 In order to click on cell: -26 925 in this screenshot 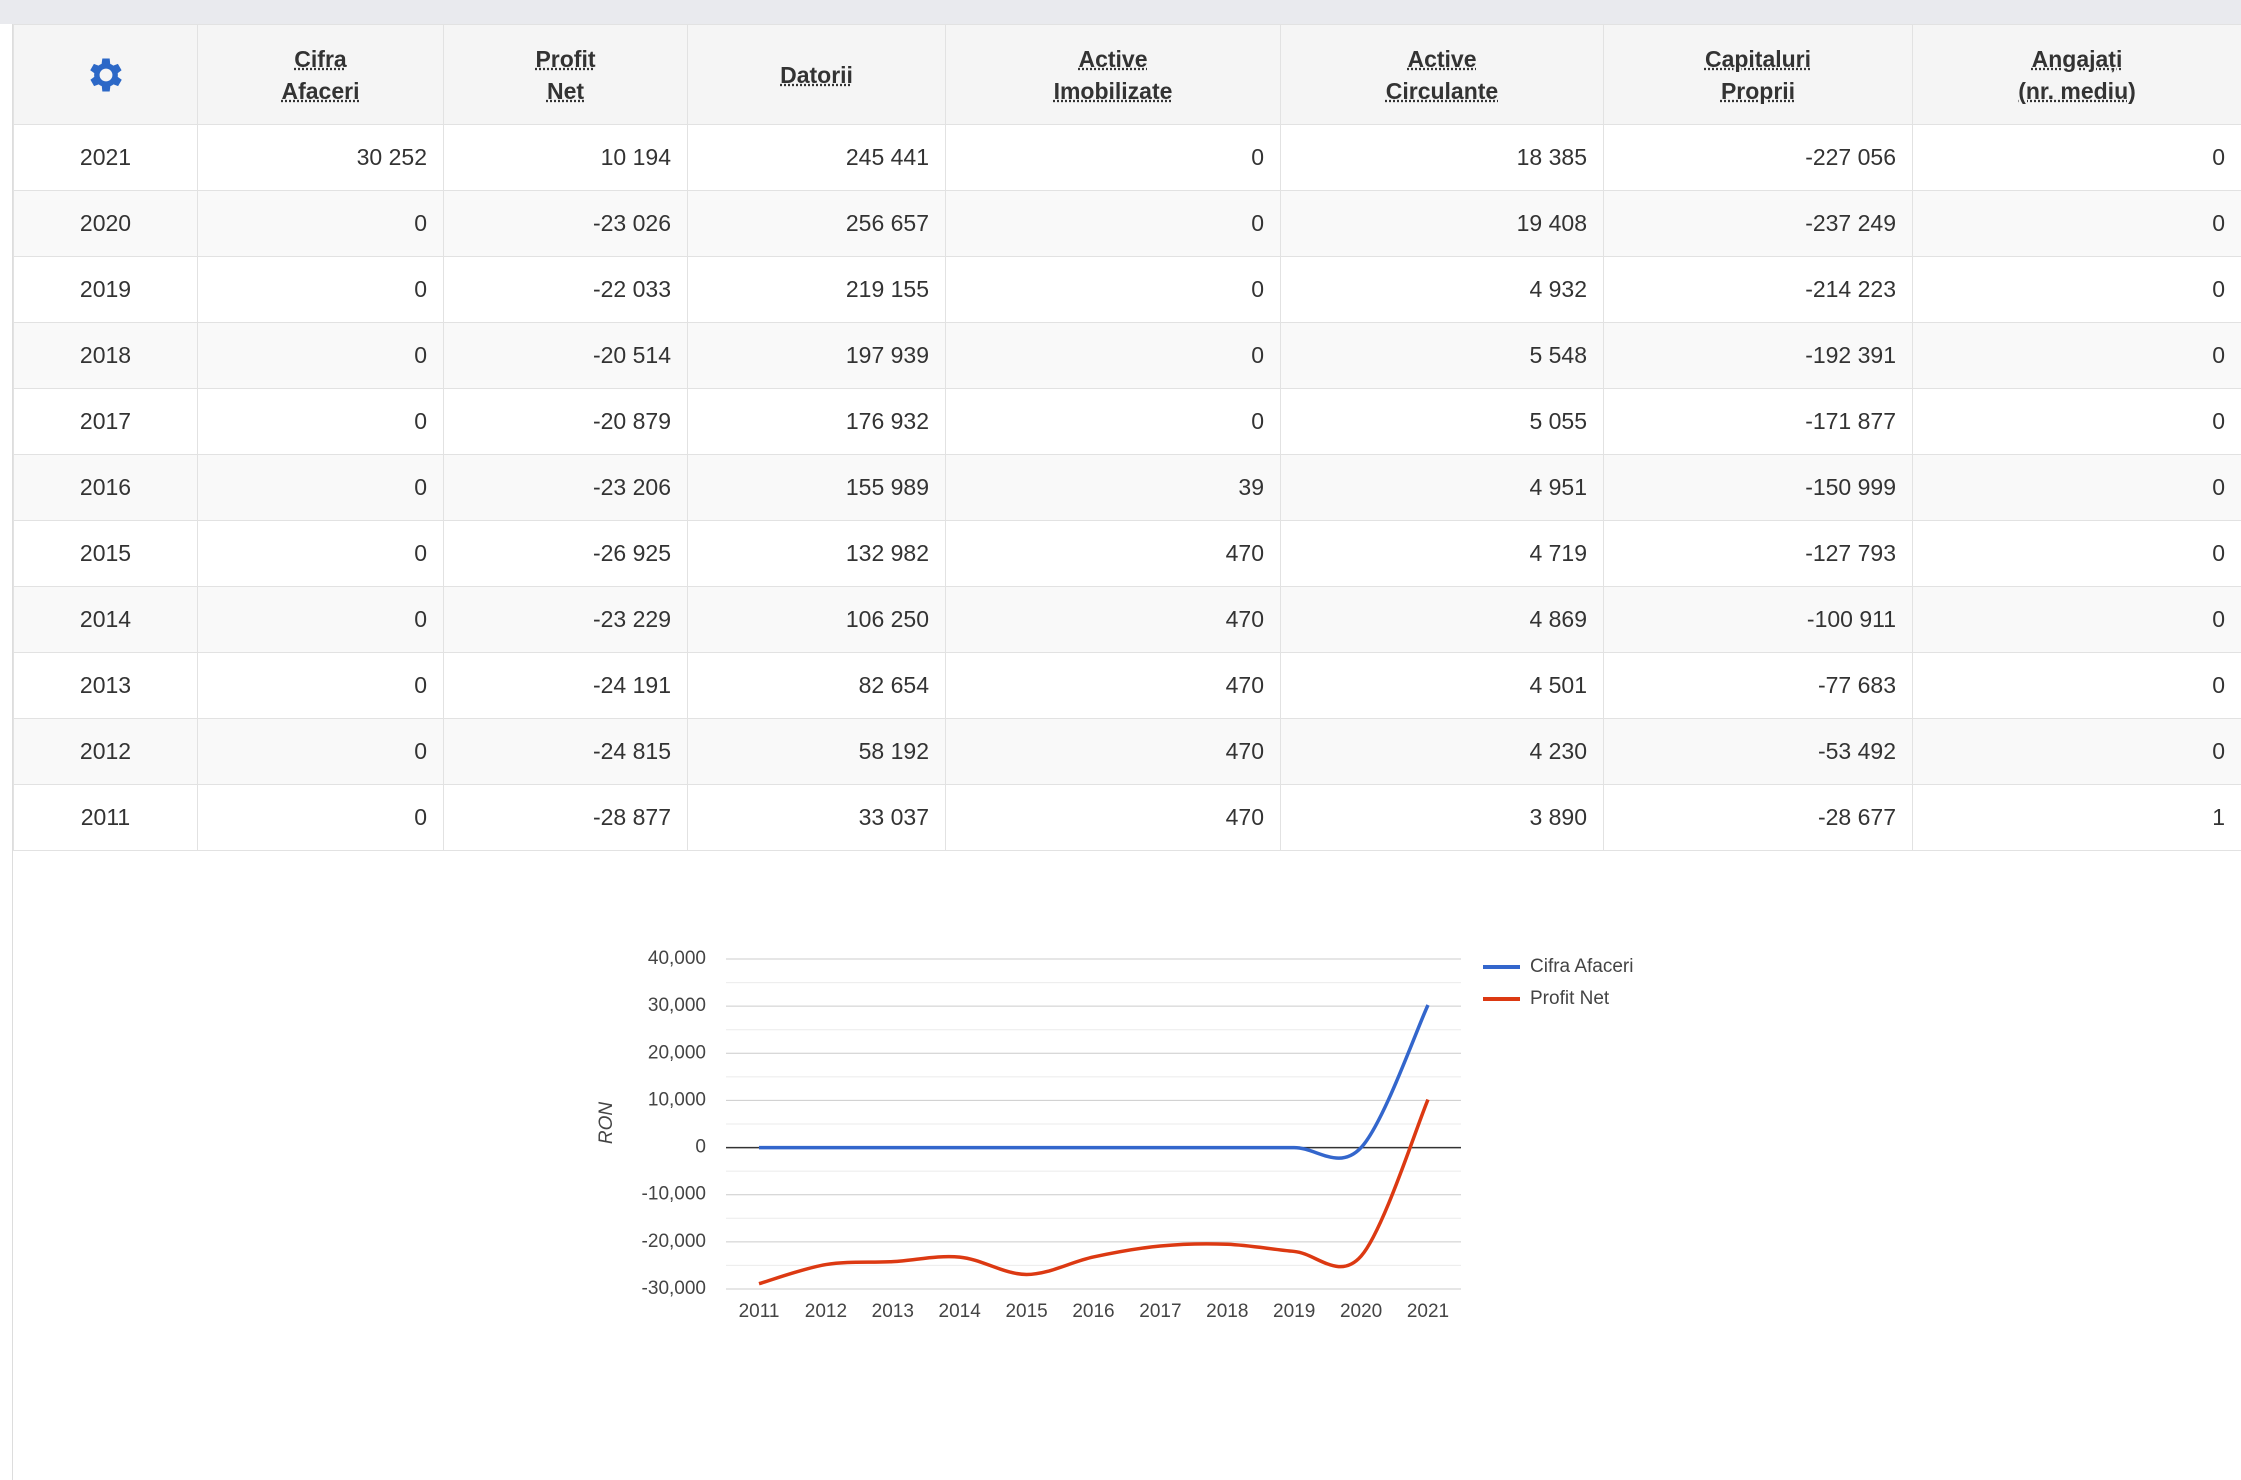, I will do `click(565, 553)`.